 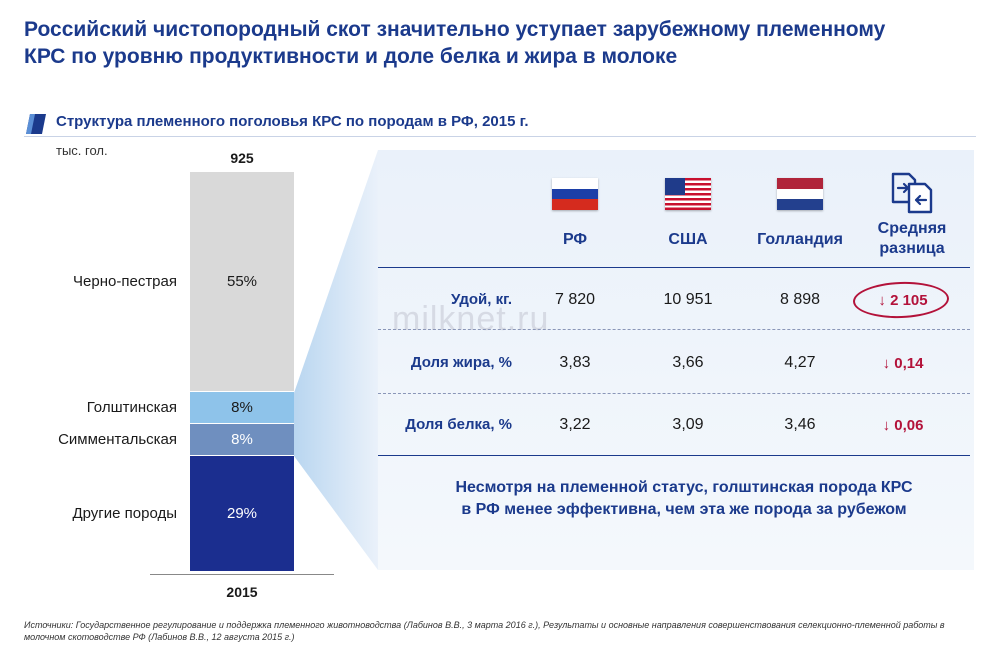 I want to click on row-label-protein-share: Доля белка, %, so click(x=458, y=424).